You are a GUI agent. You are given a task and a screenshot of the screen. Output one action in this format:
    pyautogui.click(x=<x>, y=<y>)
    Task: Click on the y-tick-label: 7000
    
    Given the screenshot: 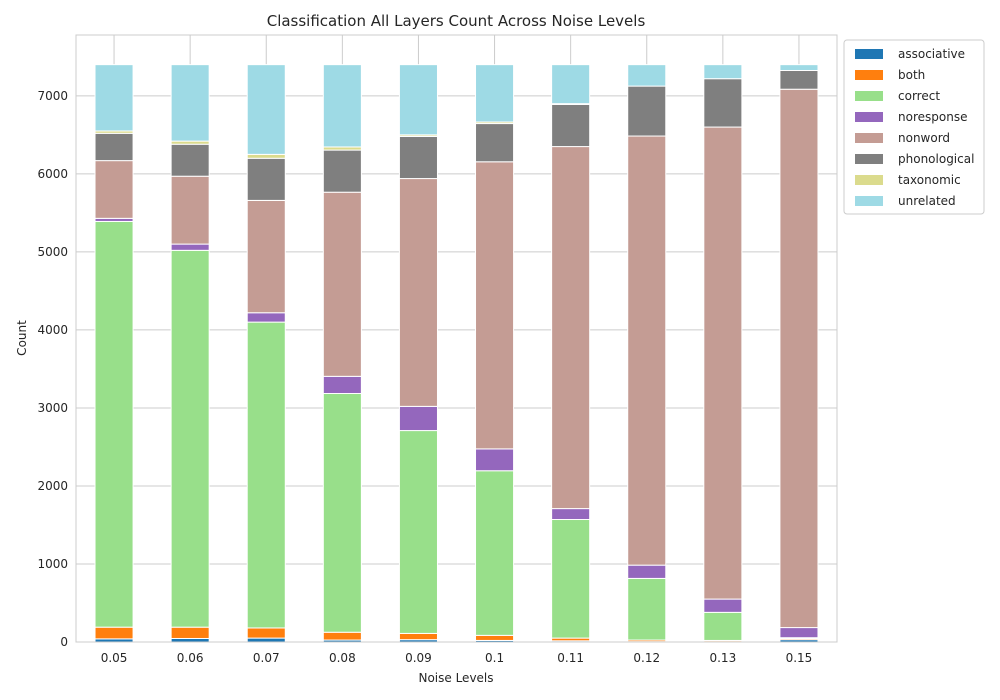 What is the action you would take?
    pyautogui.click(x=52, y=96)
    